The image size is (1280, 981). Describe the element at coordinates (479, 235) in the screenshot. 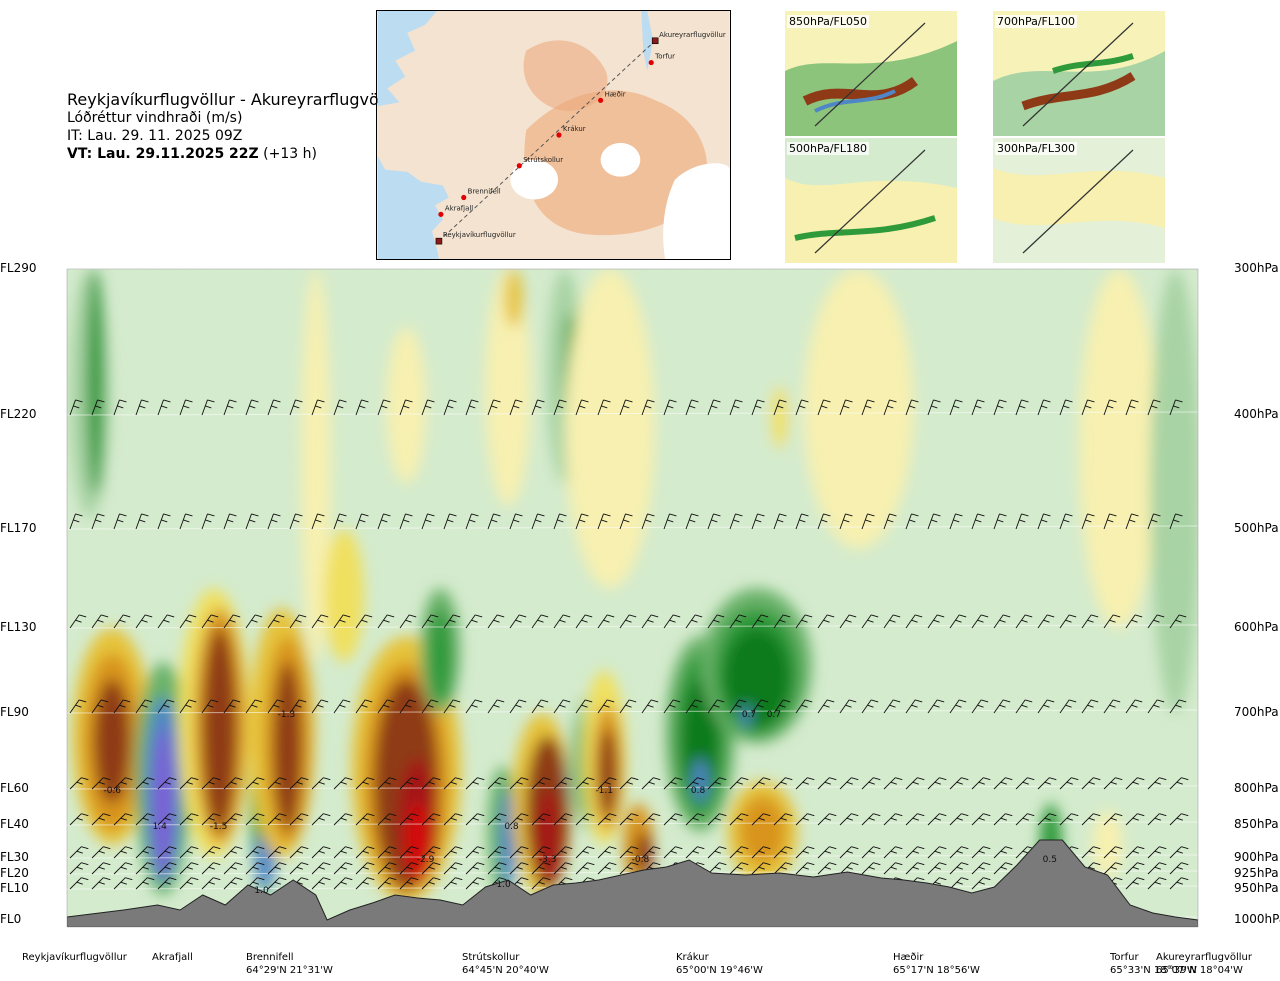

I see `map-place-label: Reykjavíkurflugvöllur` at that location.